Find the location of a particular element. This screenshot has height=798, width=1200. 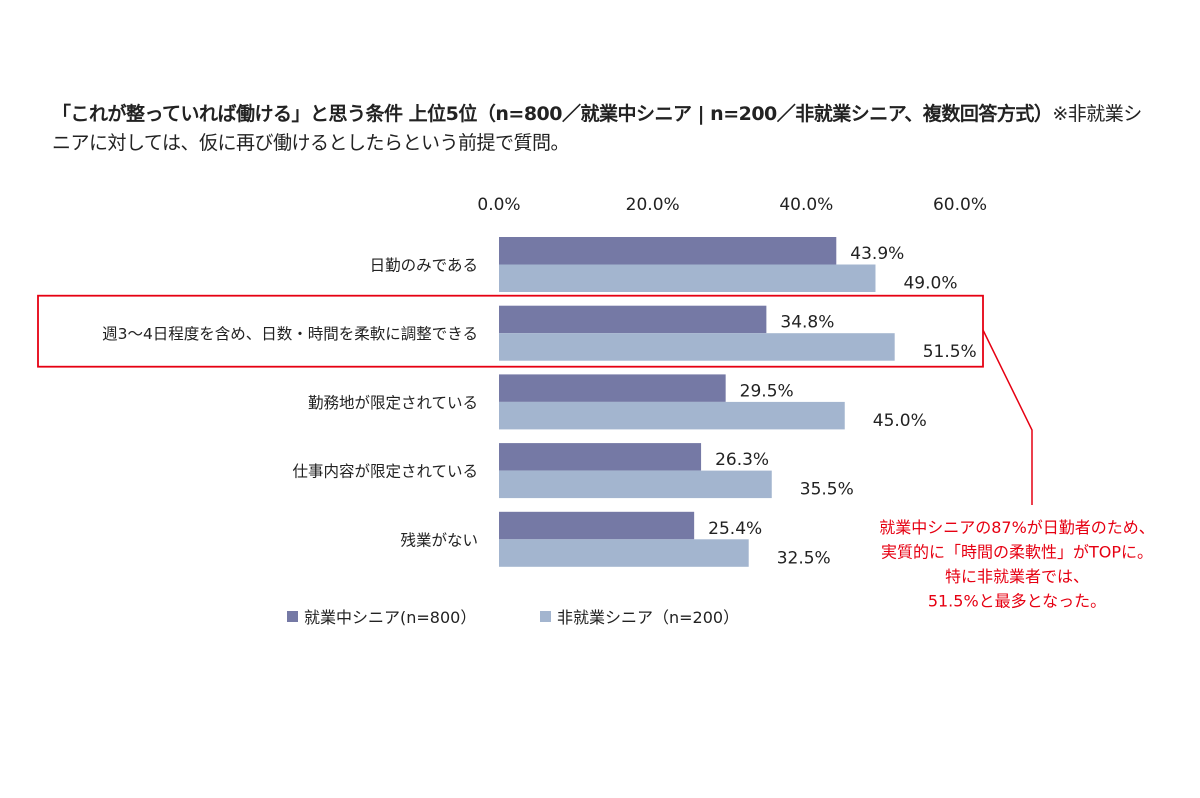

x-tick-label: 40.0% is located at coordinates (806, 205).